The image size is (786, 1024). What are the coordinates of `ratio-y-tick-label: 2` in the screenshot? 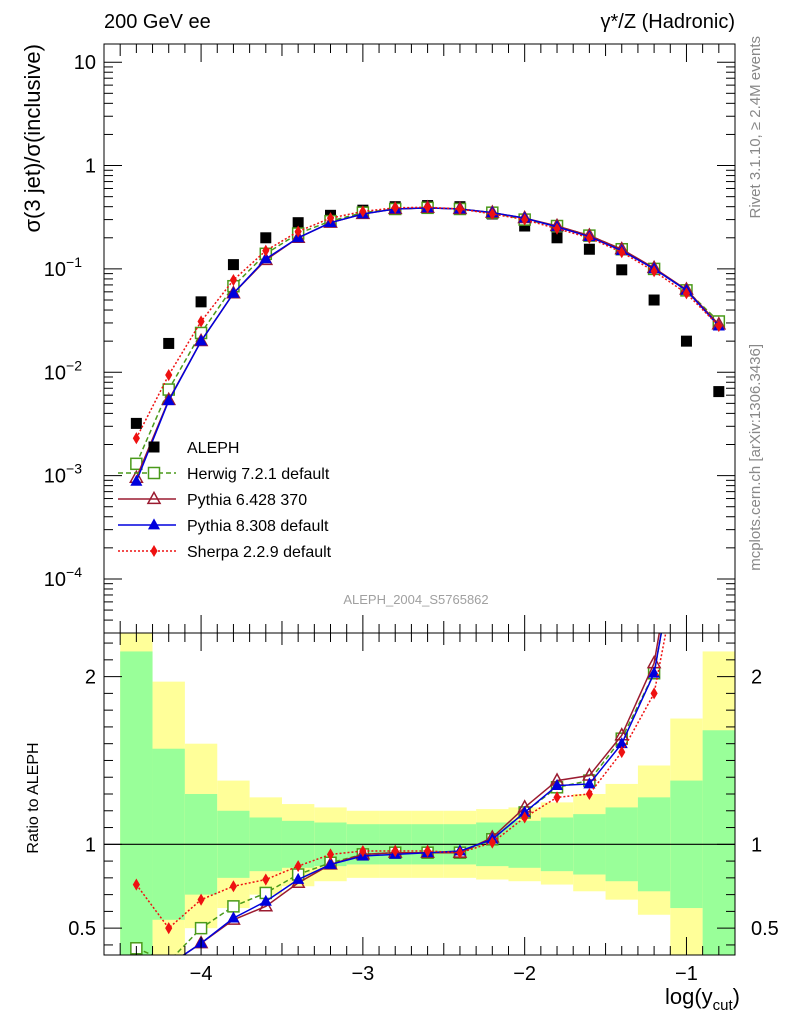 It's located at (90, 678).